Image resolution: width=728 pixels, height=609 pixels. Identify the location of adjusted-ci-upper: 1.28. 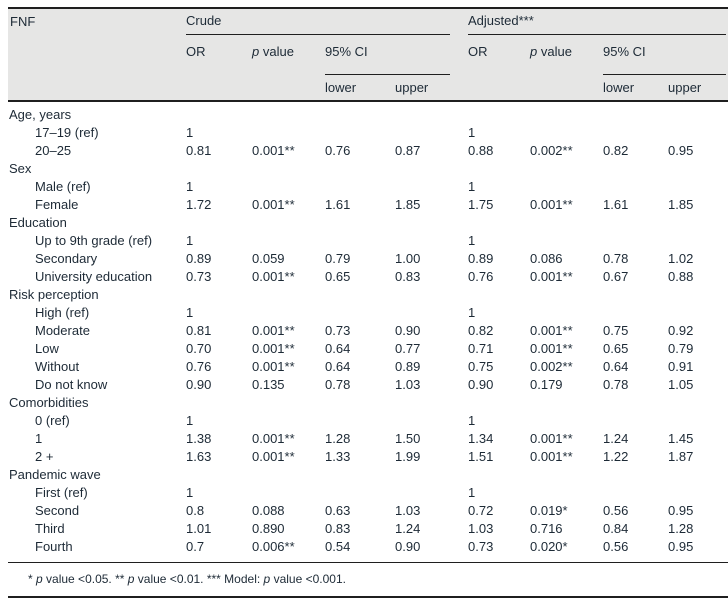
(681, 528).